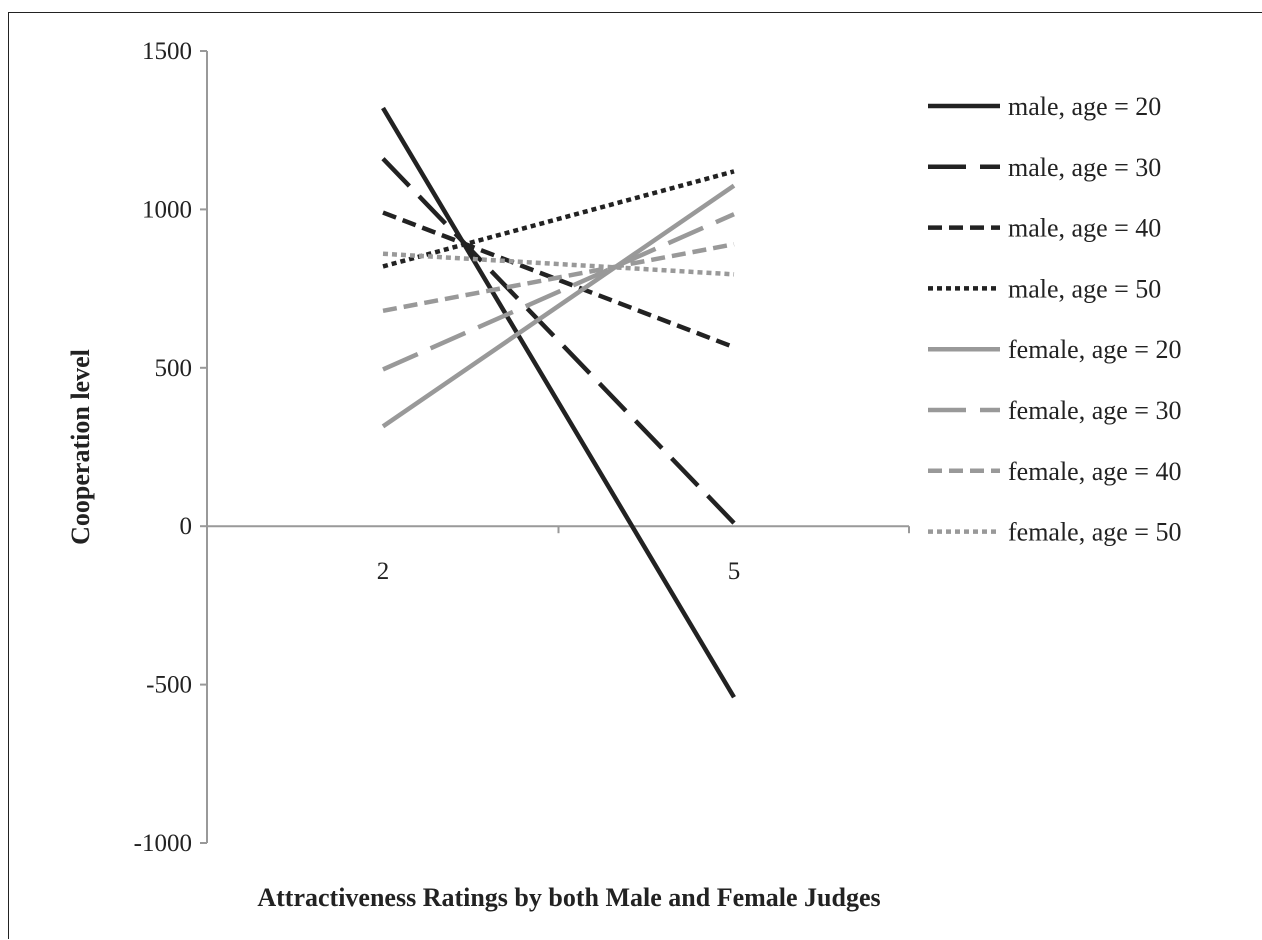  Describe the element at coordinates (167, 51) in the screenshot. I see `y-tick-label: 1500` at that location.